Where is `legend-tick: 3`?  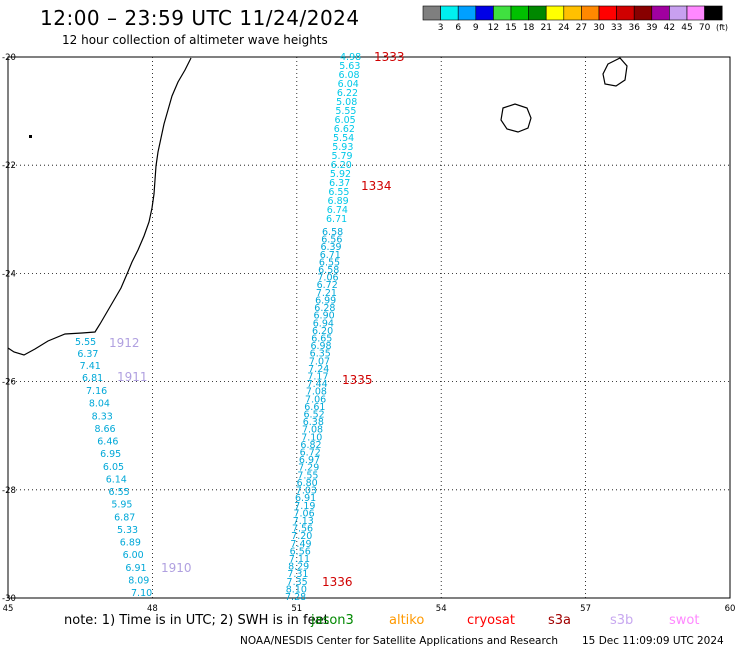 legend-tick: 3 is located at coordinates (441, 28).